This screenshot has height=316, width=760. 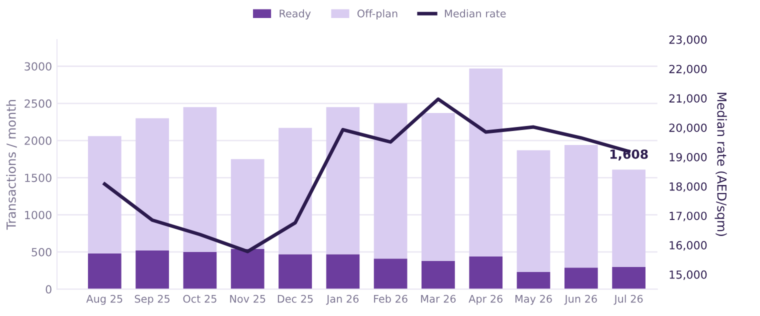 What do you see at coordinates (49, 289) in the screenshot?
I see `y-tick-label: 0` at bounding box center [49, 289].